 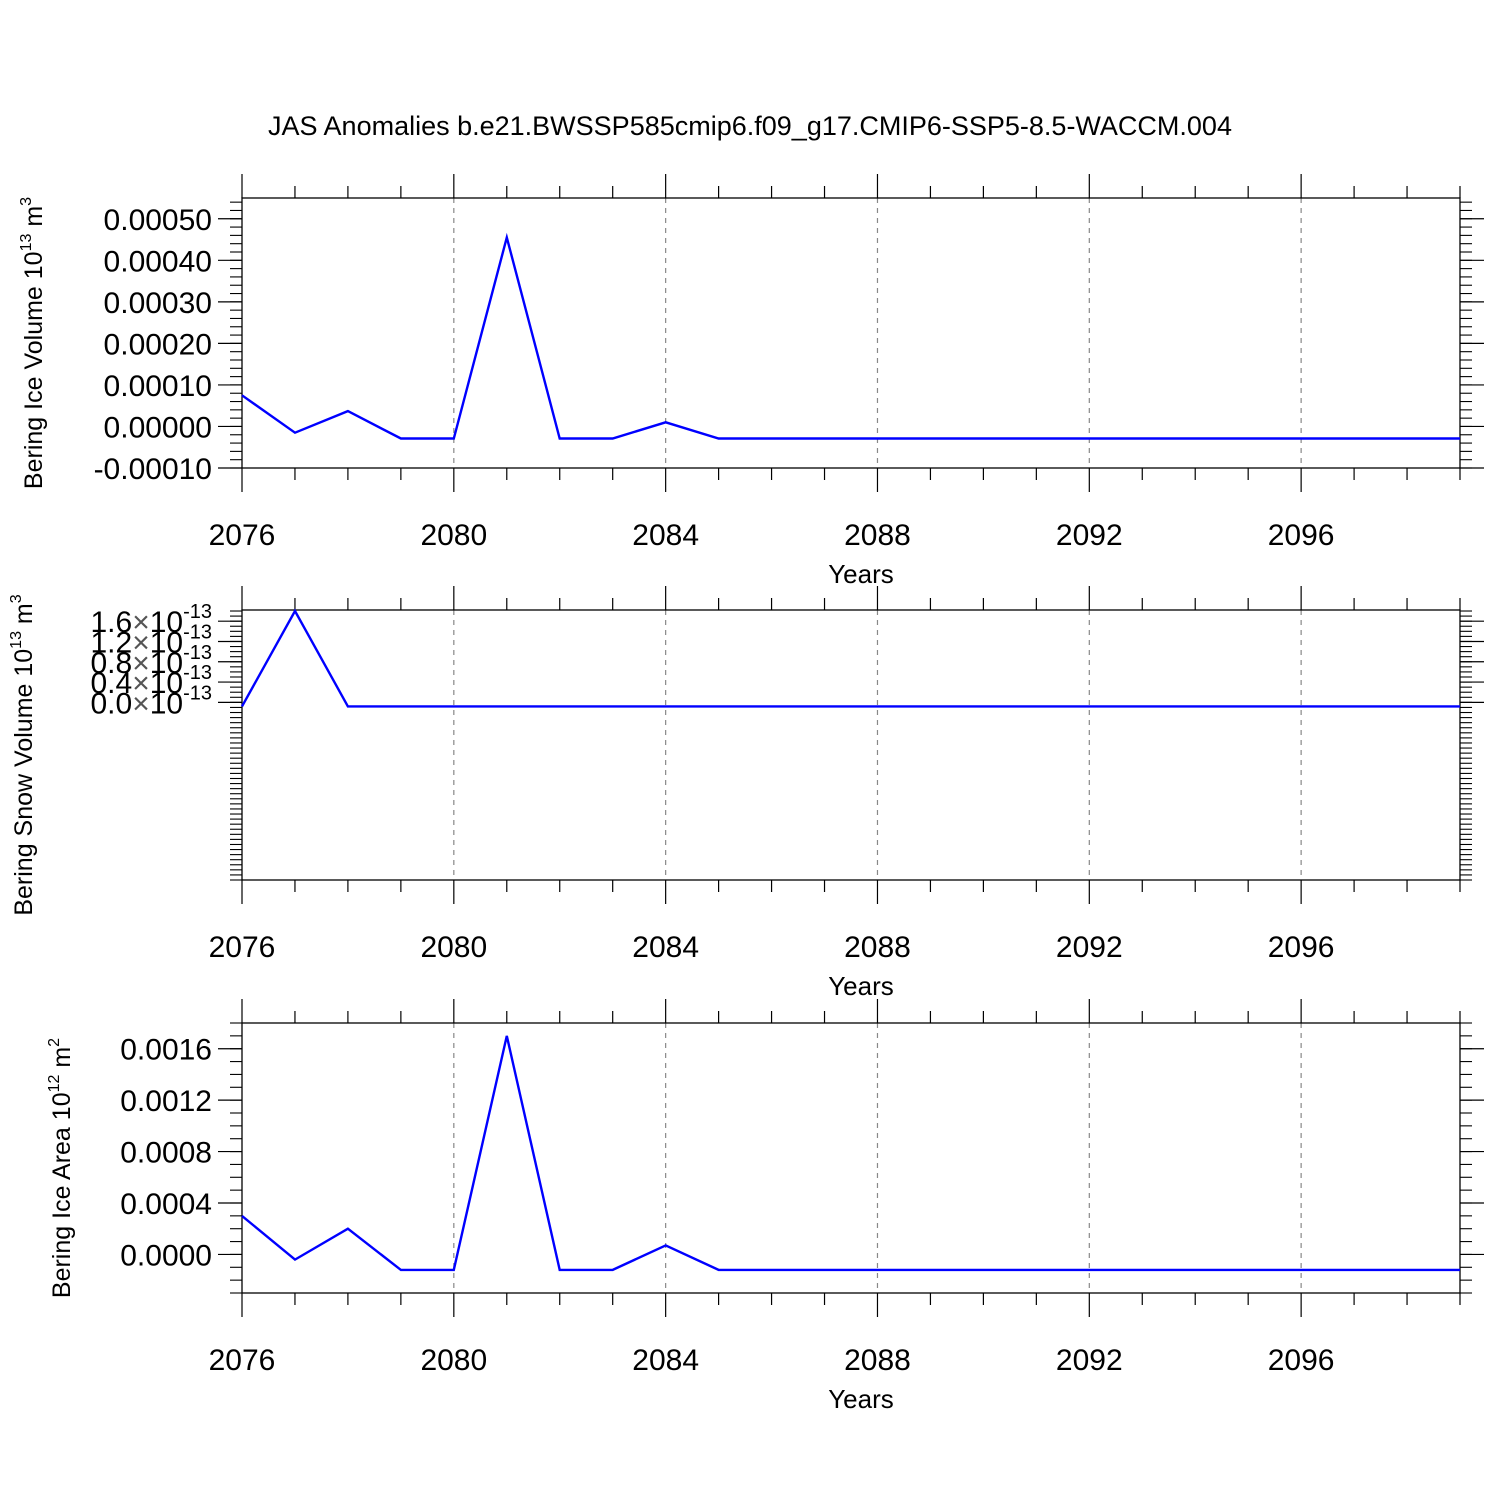 I want to click on y-tick-label: 0.00040, so click(x=158, y=261).